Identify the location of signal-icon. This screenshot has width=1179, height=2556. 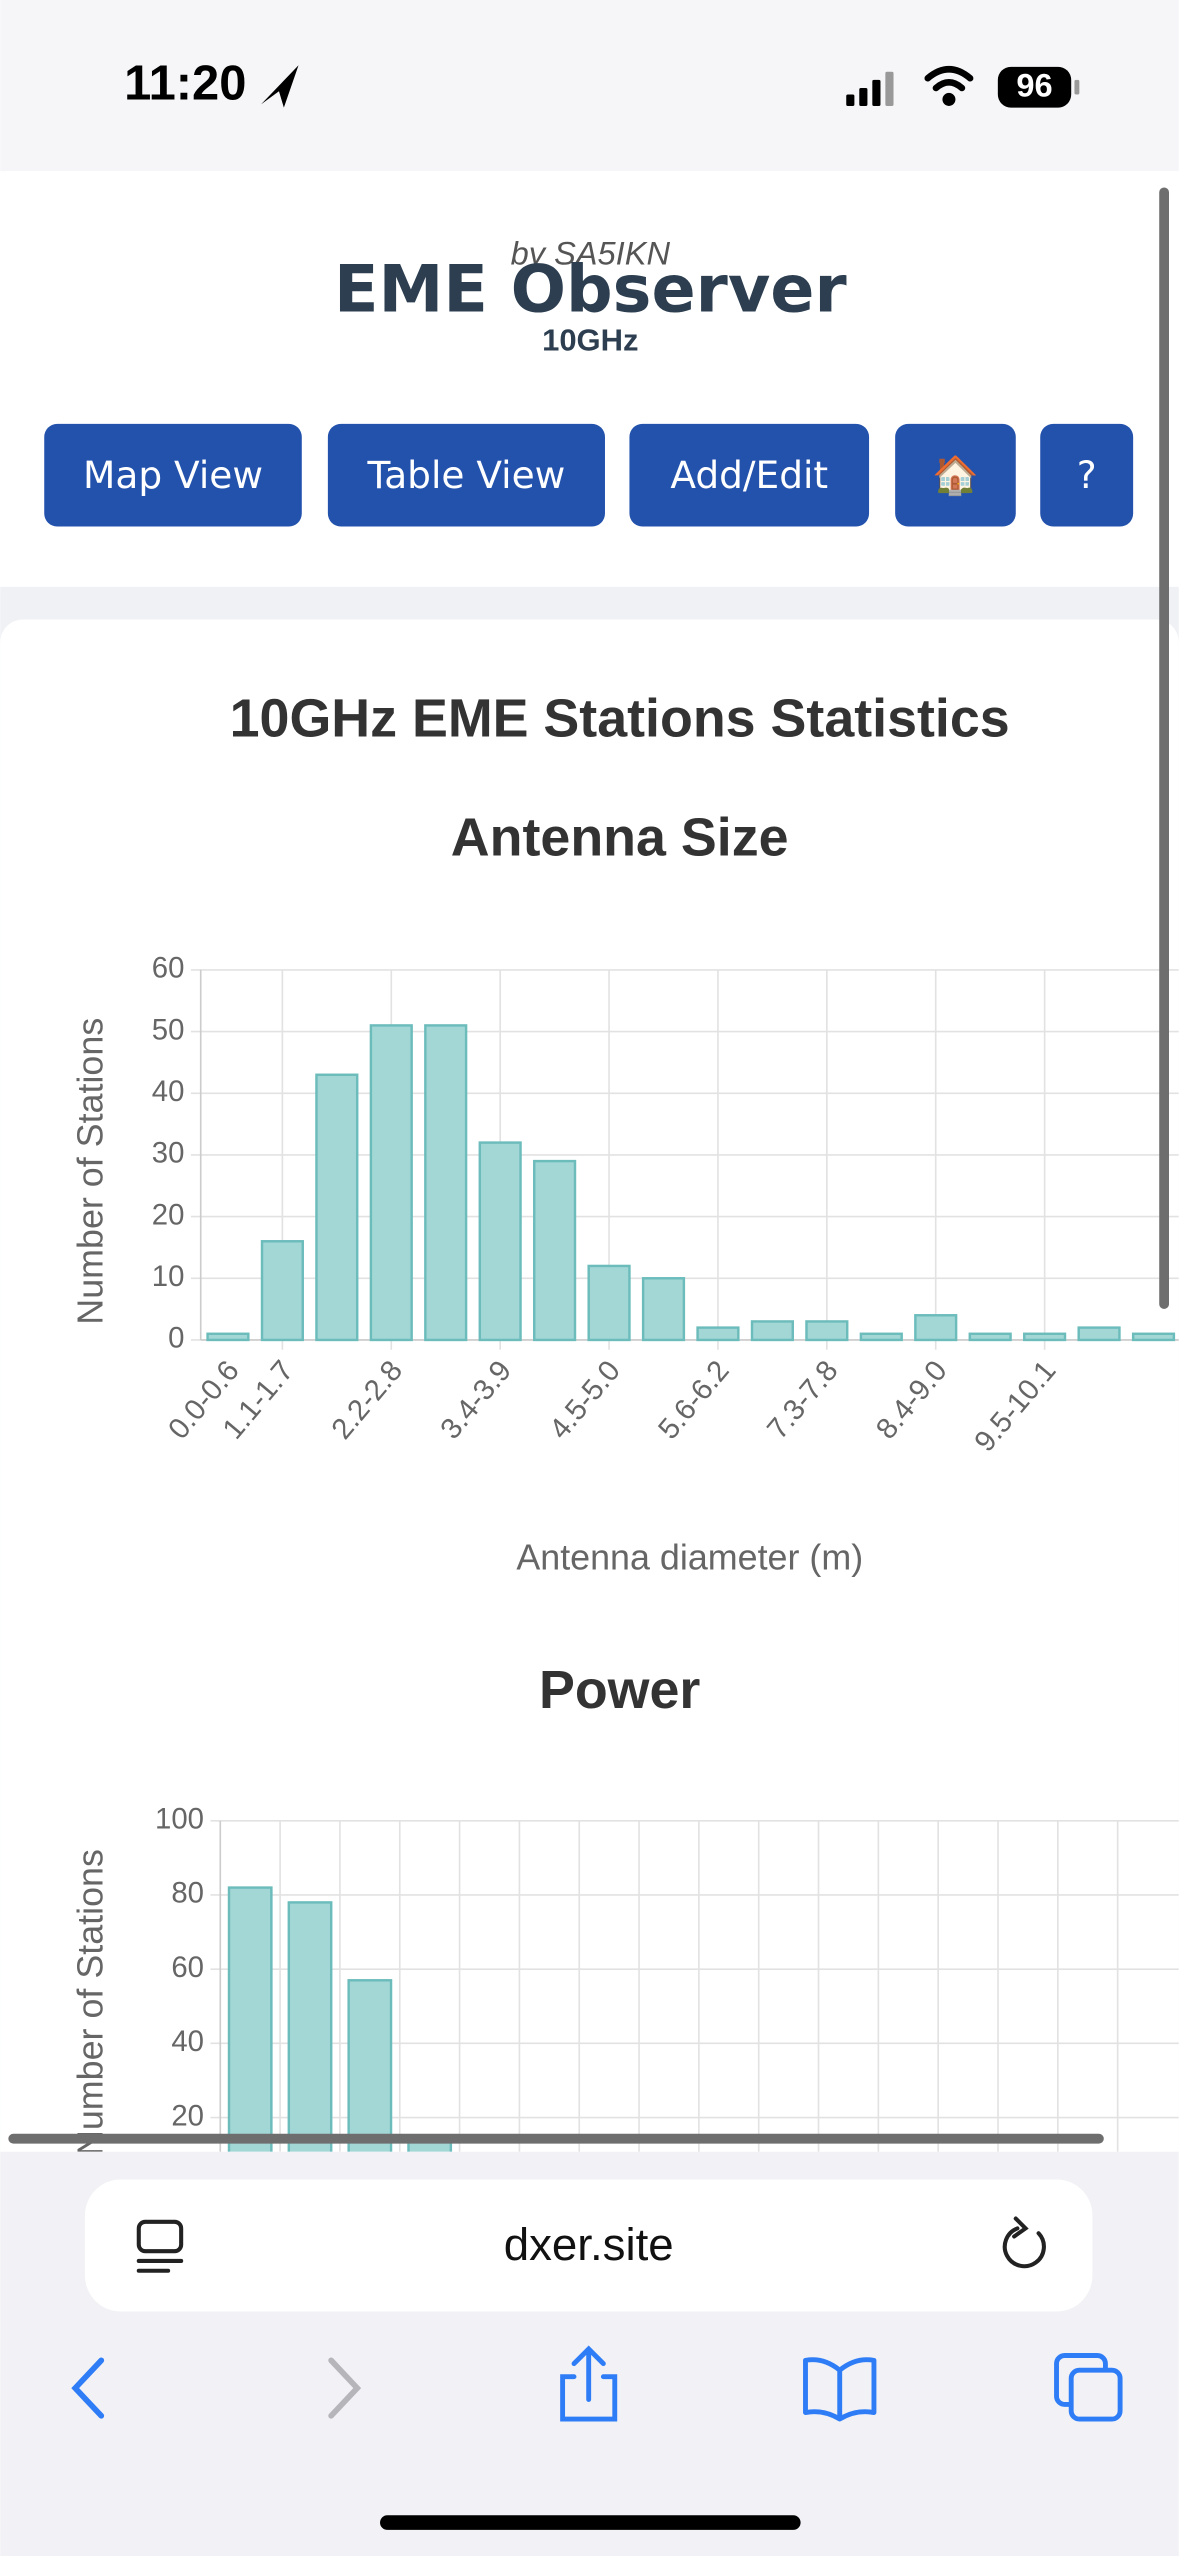
(870, 88).